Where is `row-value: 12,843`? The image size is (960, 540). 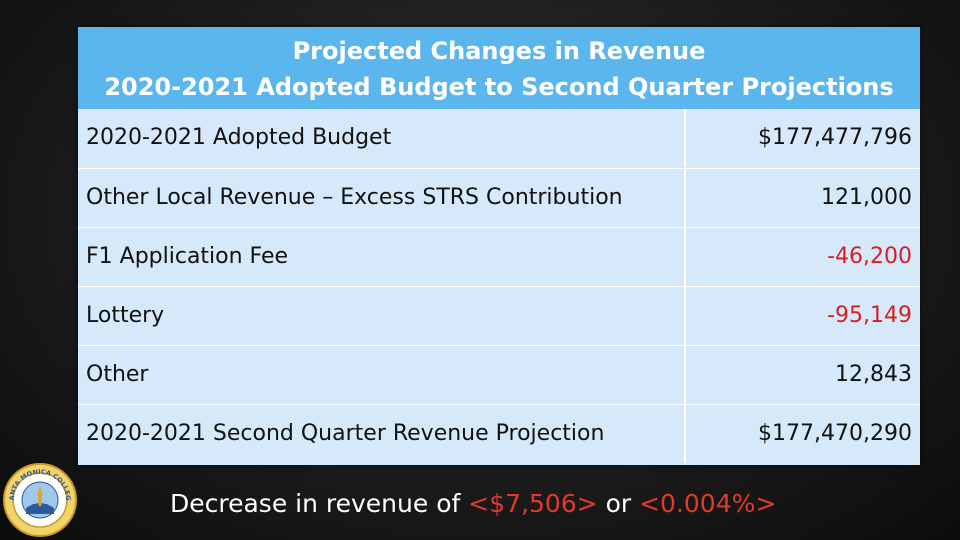 row-value: 12,843 is located at coordinates (873, 374).